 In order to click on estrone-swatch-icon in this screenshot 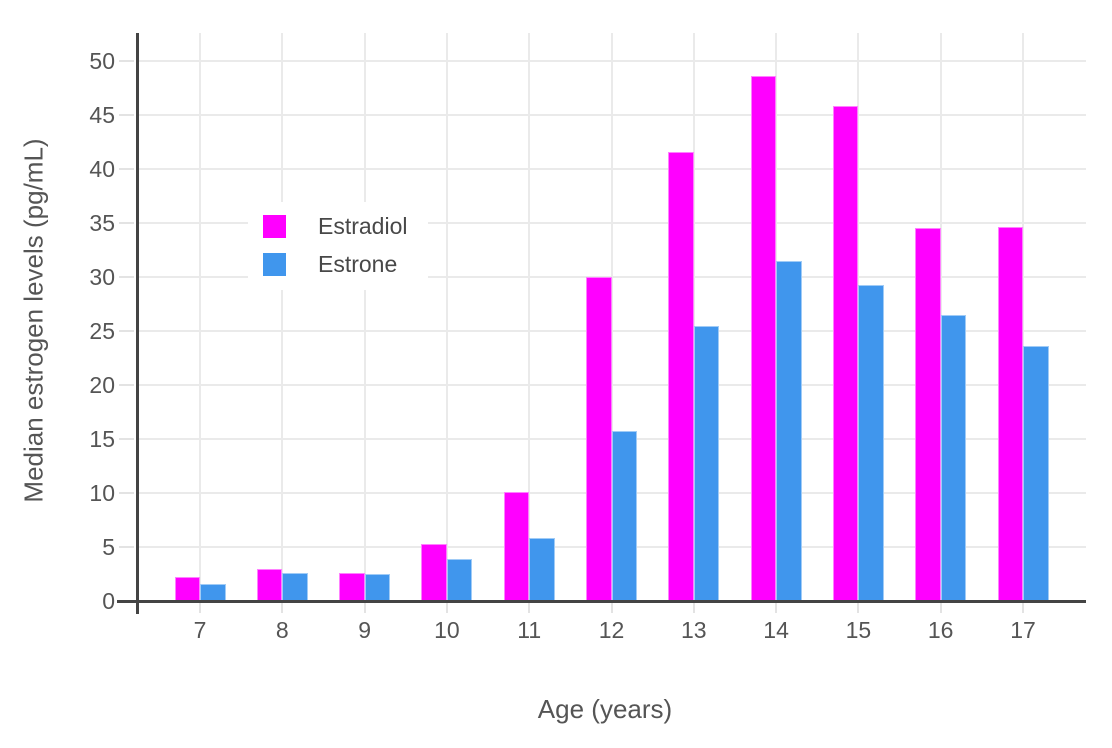, I will do `click(274, 264)`.